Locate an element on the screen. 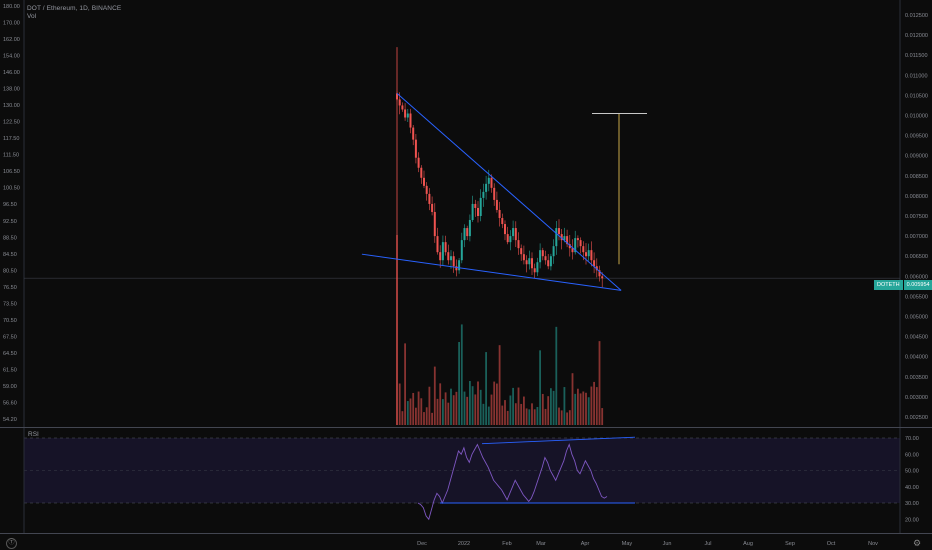 The width and height of the screenshot is (932, 550). time-axis-label: Apr is located at coordinates (585, 544).